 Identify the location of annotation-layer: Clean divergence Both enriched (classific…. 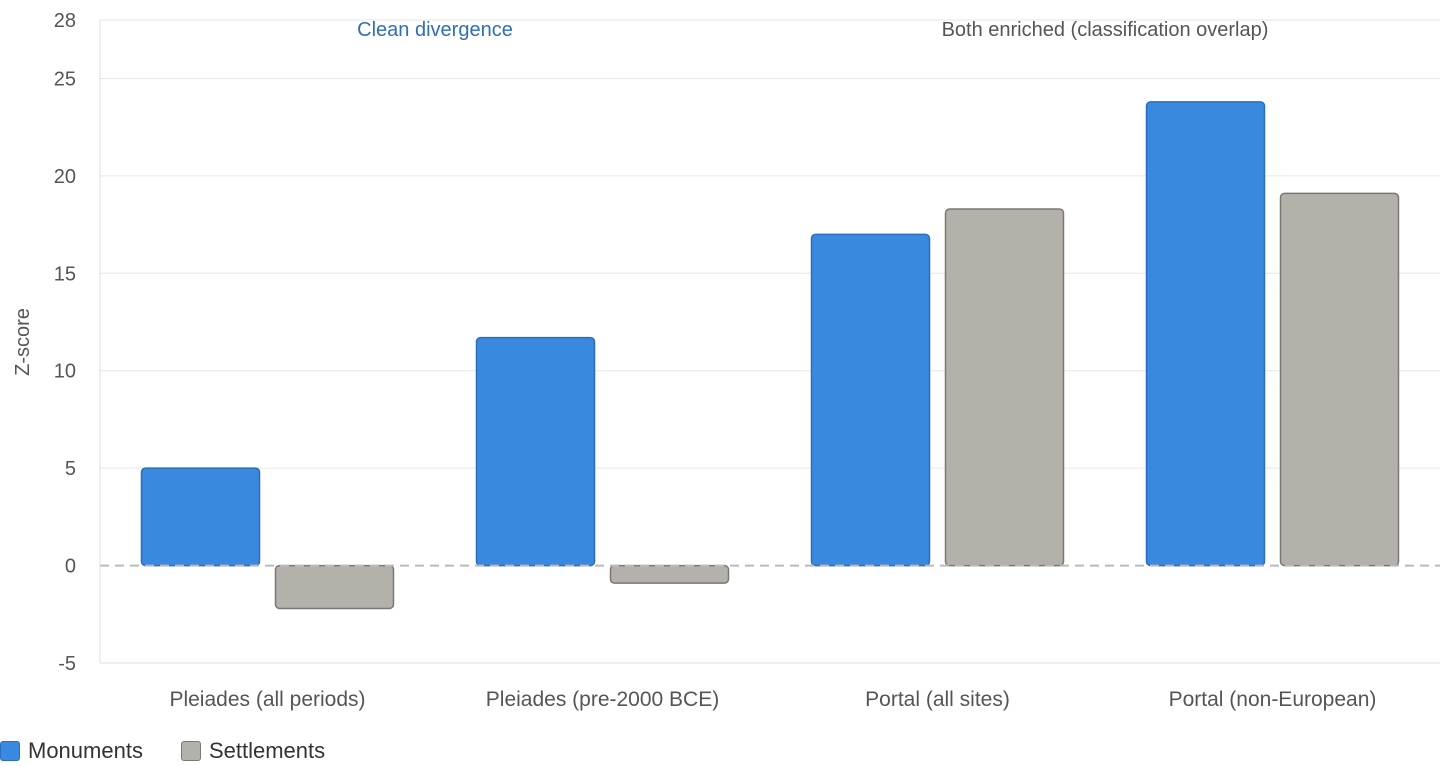
(812, 30).